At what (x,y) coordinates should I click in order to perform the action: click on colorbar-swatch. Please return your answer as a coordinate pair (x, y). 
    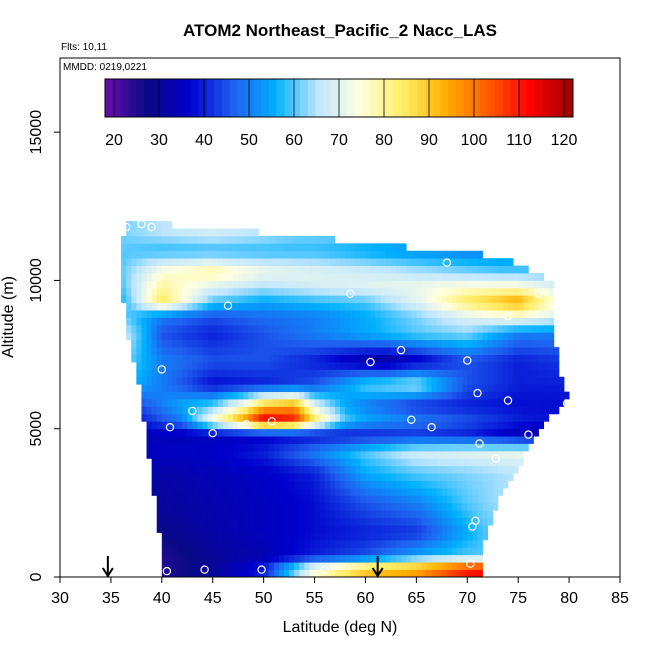
    Looking at the image, I should click on (405, 98).